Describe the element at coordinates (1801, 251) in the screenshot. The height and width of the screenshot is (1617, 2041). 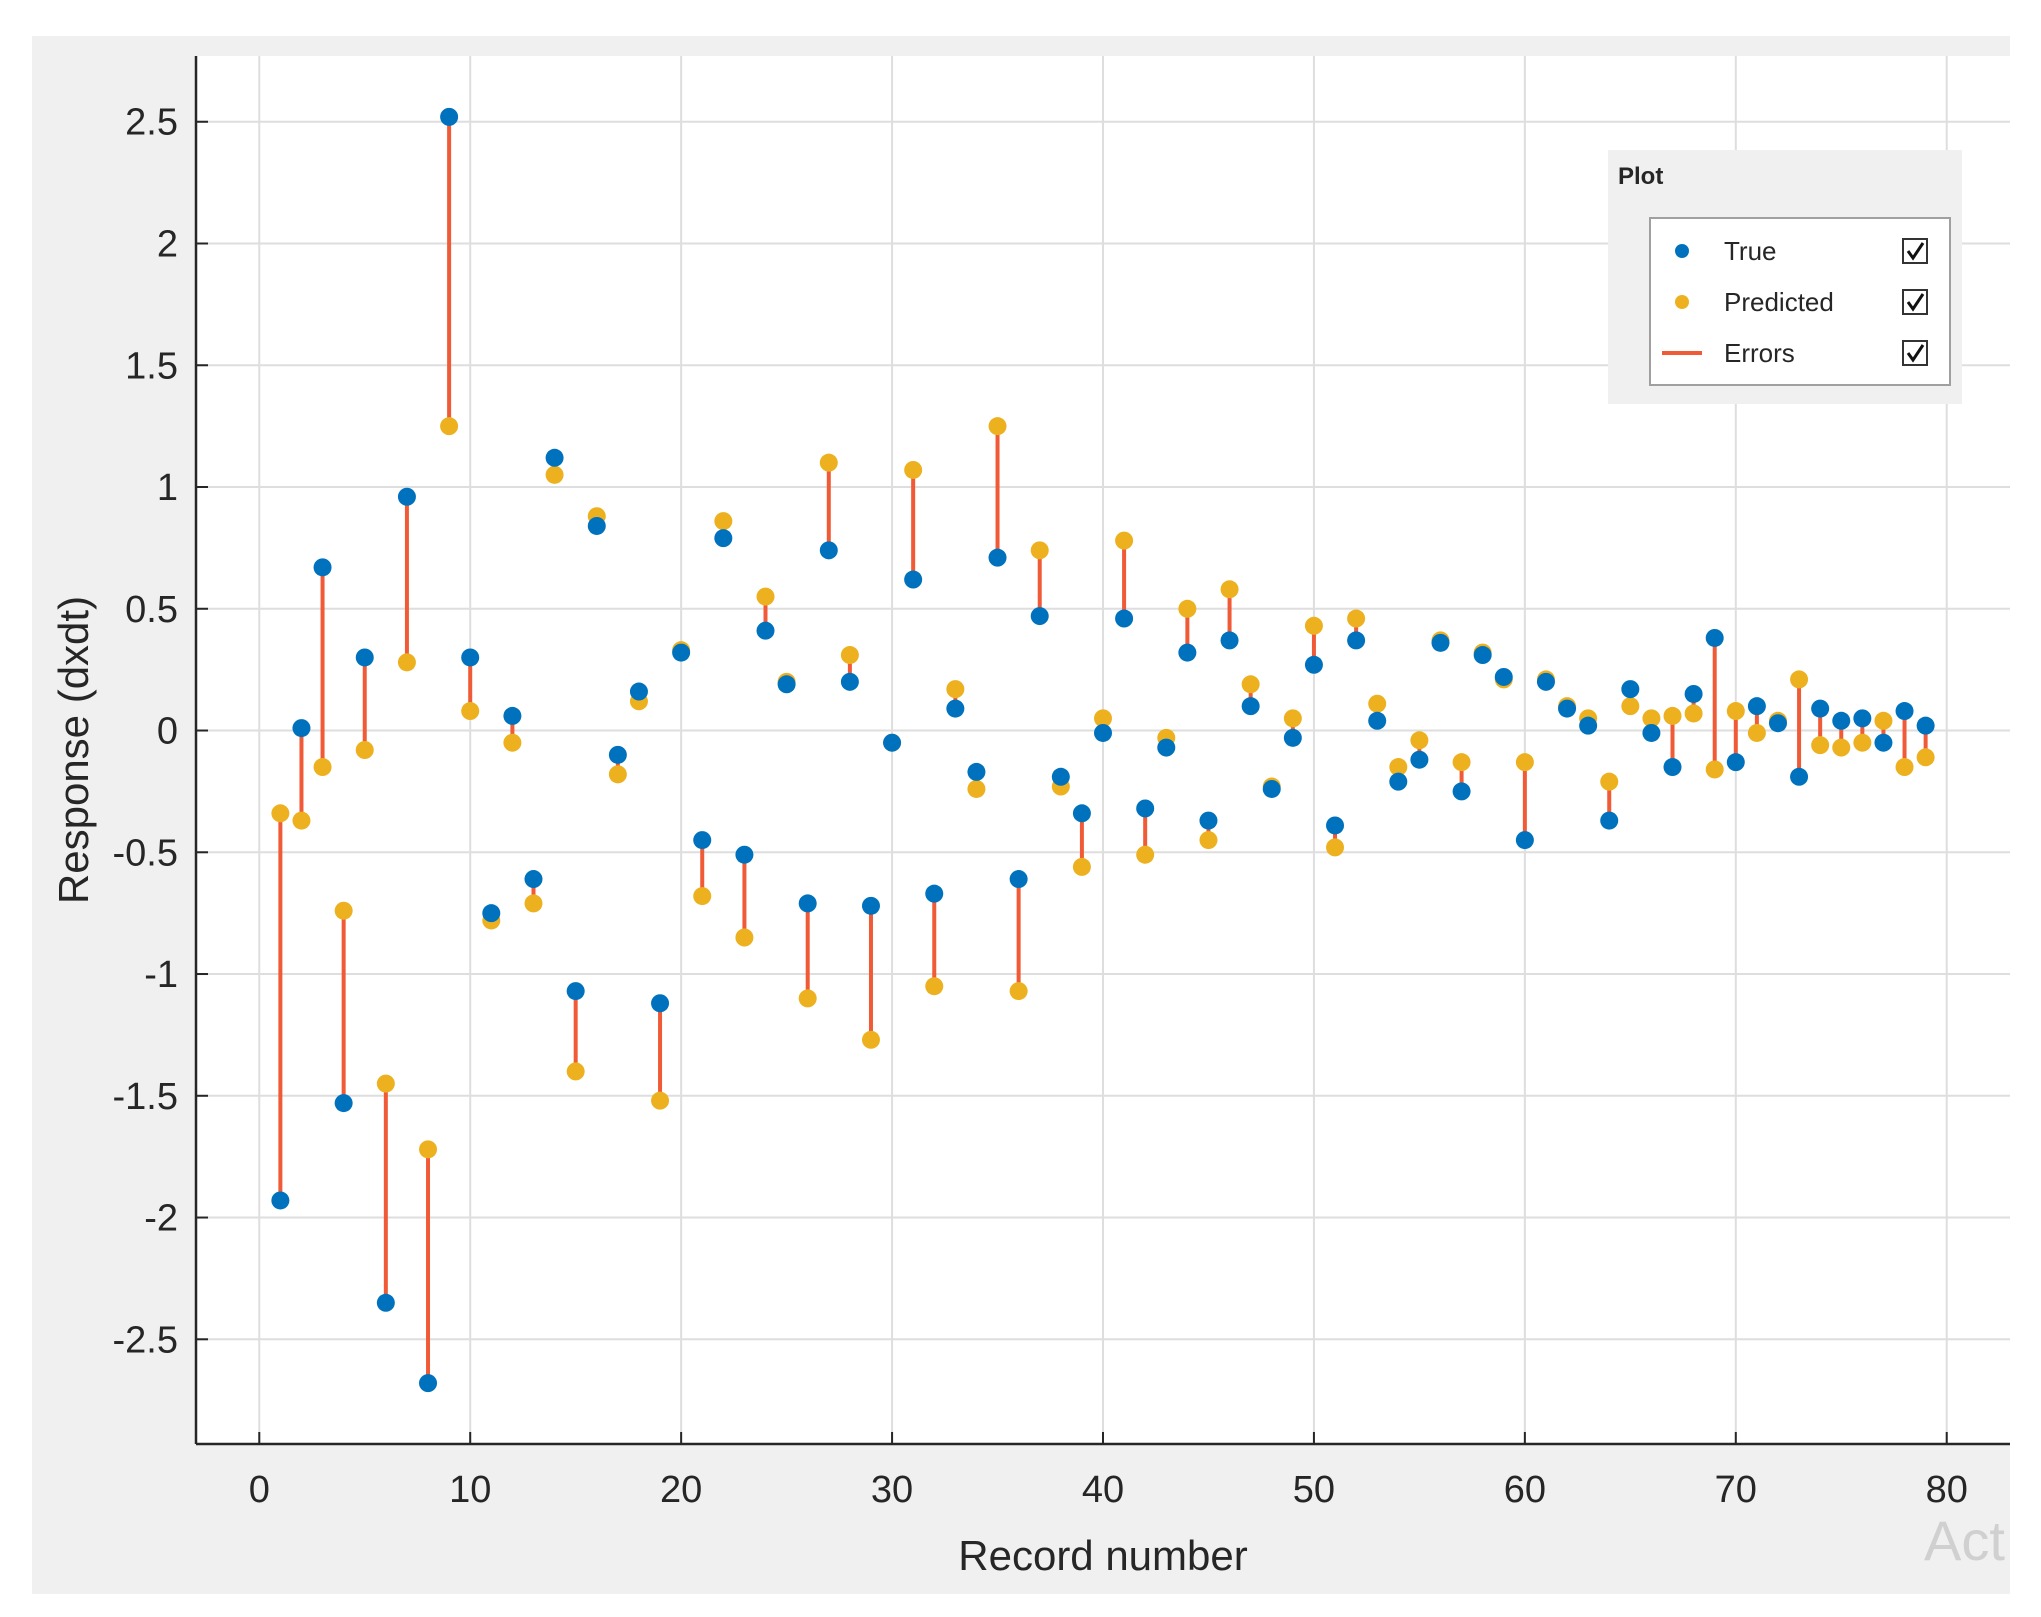
I see `legend-item-true: True` at that location.